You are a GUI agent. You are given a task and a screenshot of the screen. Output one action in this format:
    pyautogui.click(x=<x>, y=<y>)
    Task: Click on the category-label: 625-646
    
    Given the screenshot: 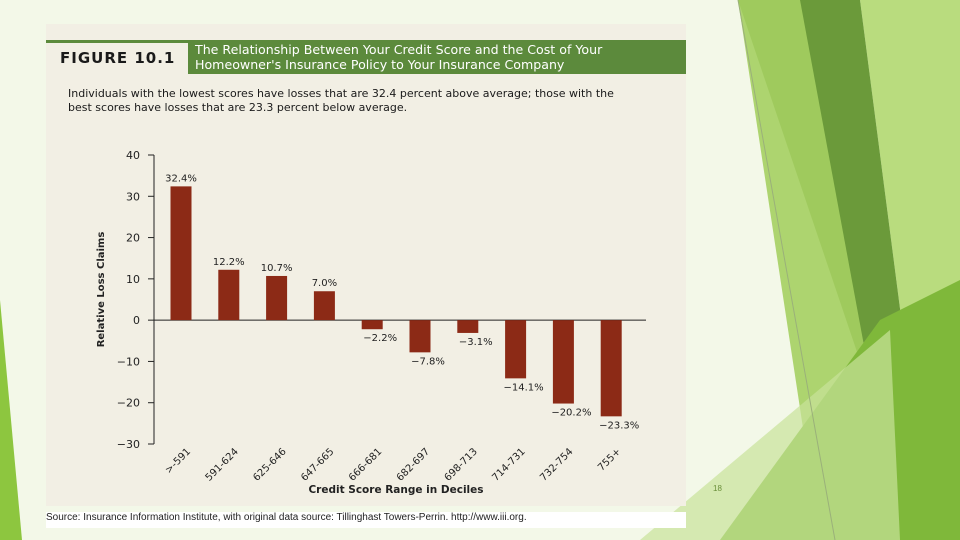 What is the action you would take?
    pyautogui.click(x=269, y=464)
    